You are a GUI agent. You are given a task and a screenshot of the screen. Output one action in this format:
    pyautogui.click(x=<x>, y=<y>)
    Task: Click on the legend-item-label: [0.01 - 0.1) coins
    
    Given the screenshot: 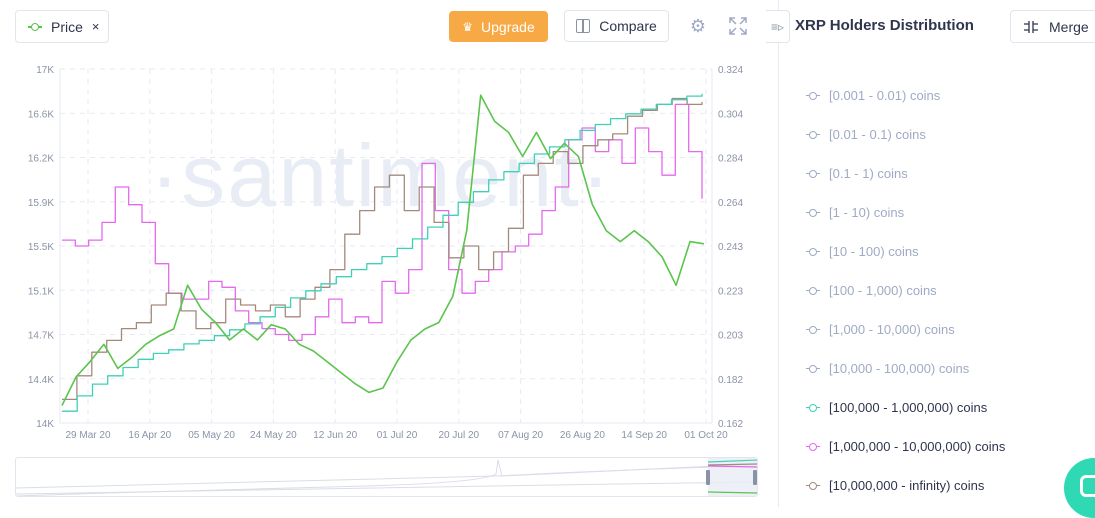 What is the action you would take?
    pyautogui.click(x=877, y=134)
    